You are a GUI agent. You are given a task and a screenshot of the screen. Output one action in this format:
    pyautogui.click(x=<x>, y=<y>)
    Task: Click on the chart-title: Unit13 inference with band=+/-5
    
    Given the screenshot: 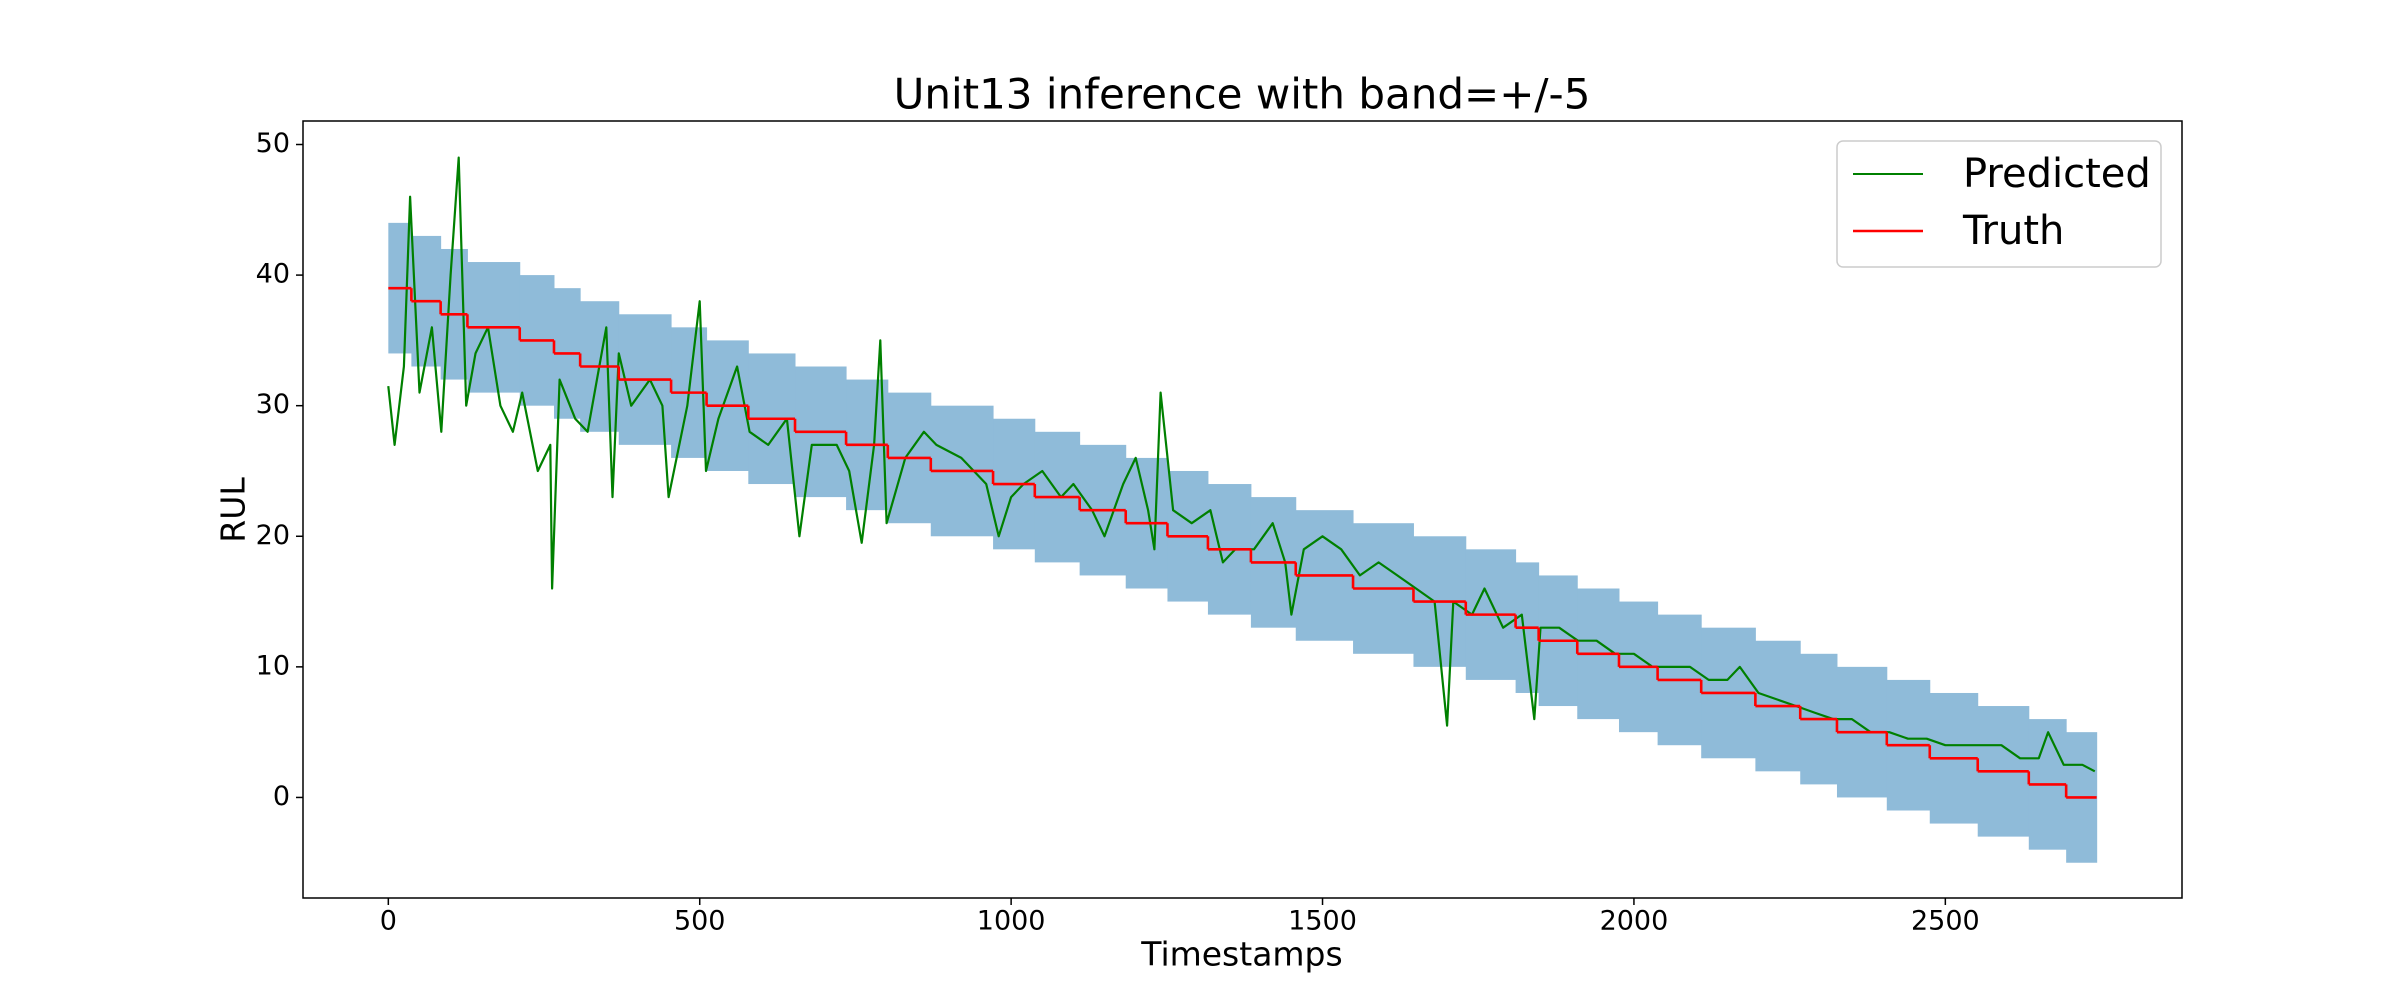 What is the action you would take?
    pyautogui.click(x=1242, y=94)
    